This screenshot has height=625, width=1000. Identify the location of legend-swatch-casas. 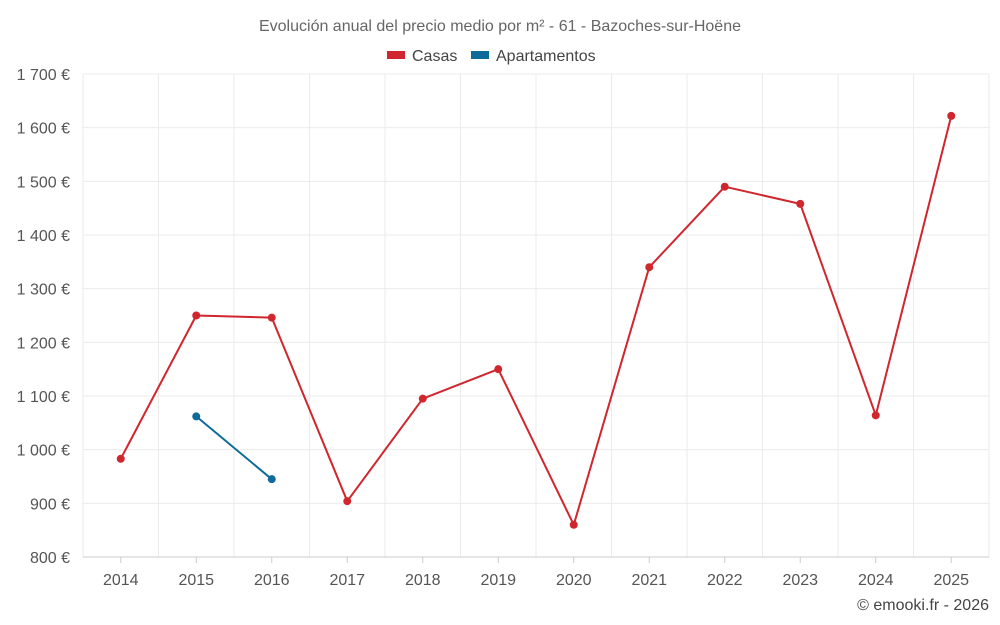
(396, 55).